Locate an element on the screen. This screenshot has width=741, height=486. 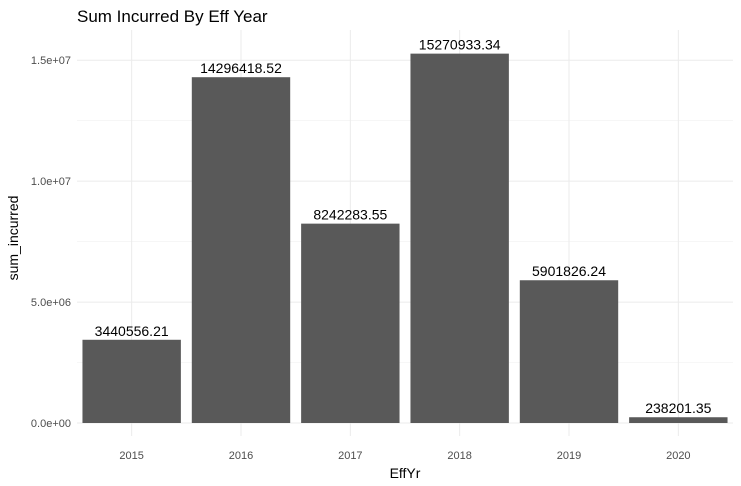
x-axis-ticks: 2015 2016 2017 2018 2019 2020 is located at coordinates (404, 456).